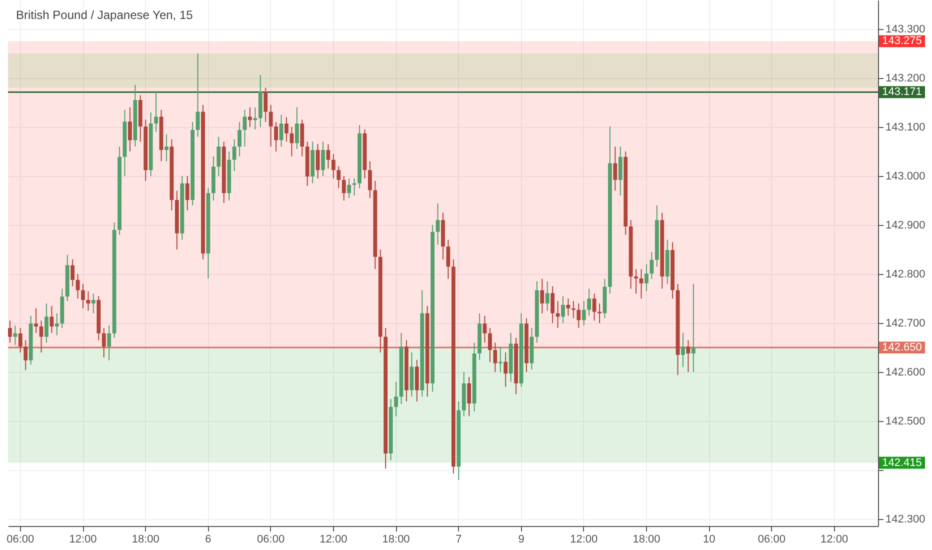 This screenshot has height=550, width=932. I want to click on y-tick-label: 143.200, so click(906, 78).